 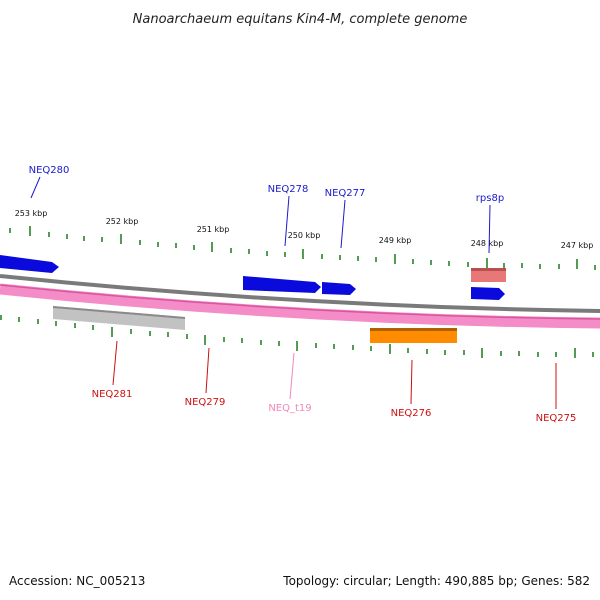 What do you see at coordinates (205, 402) in the screenshot?
I see `gene-label-neq279: NEQ279` at bounding box center [205, 402].